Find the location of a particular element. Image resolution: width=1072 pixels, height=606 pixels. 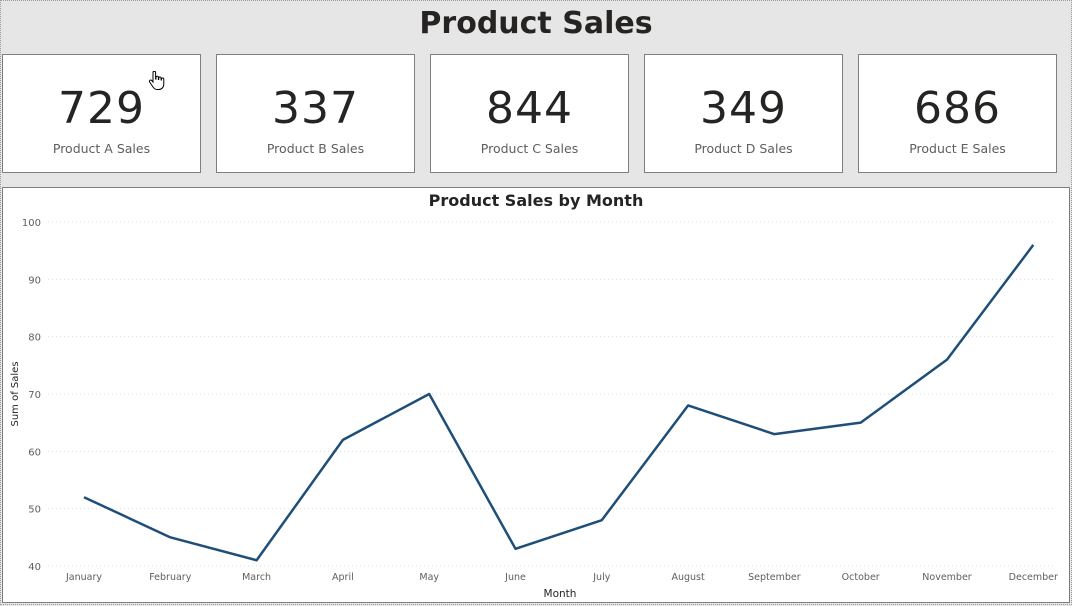

x-tick-label: September is located at coordinates (774, 577).